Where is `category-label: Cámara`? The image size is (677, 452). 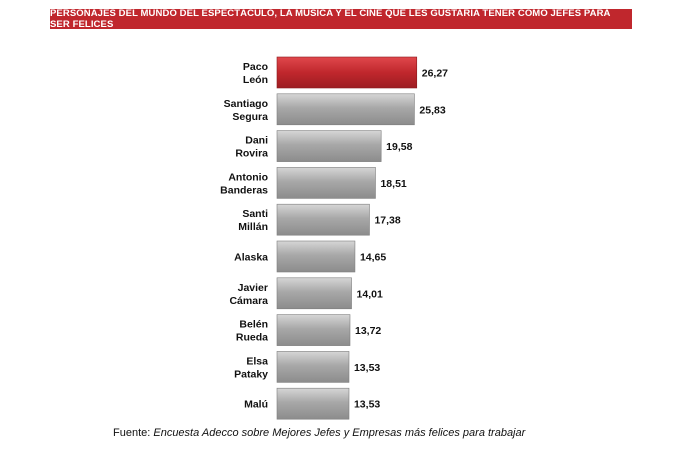
category-label: Cámara is located at coordinates (248, 301).